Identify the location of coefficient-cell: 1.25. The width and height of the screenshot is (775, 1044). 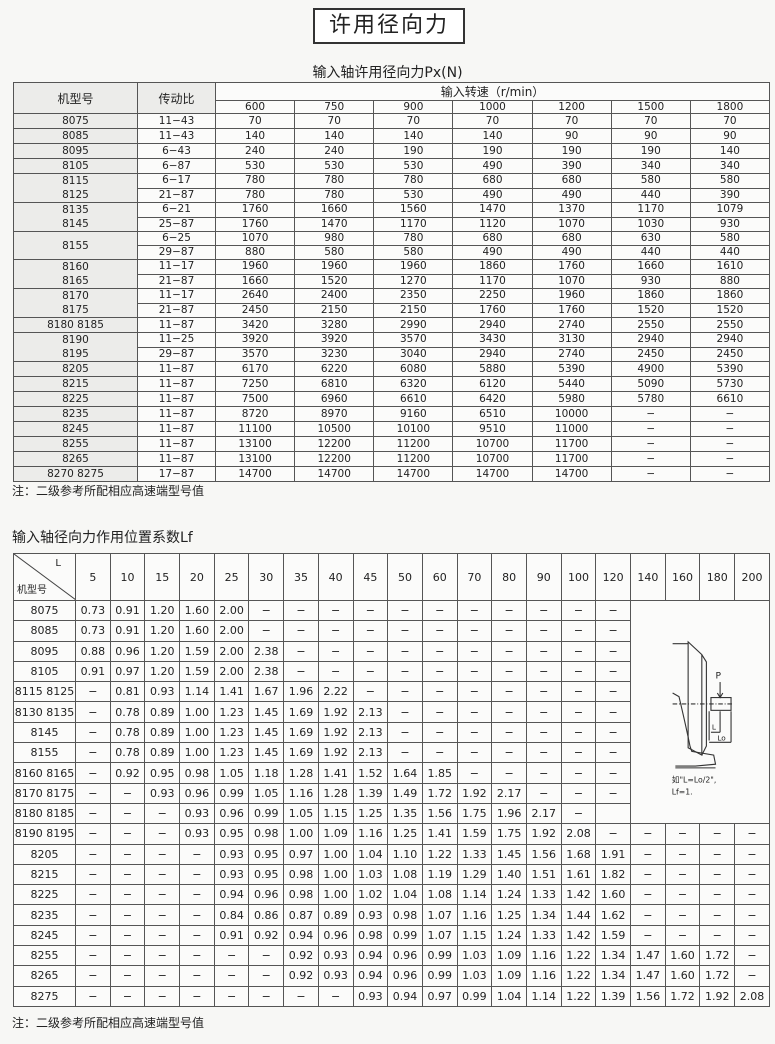
(509, 915).